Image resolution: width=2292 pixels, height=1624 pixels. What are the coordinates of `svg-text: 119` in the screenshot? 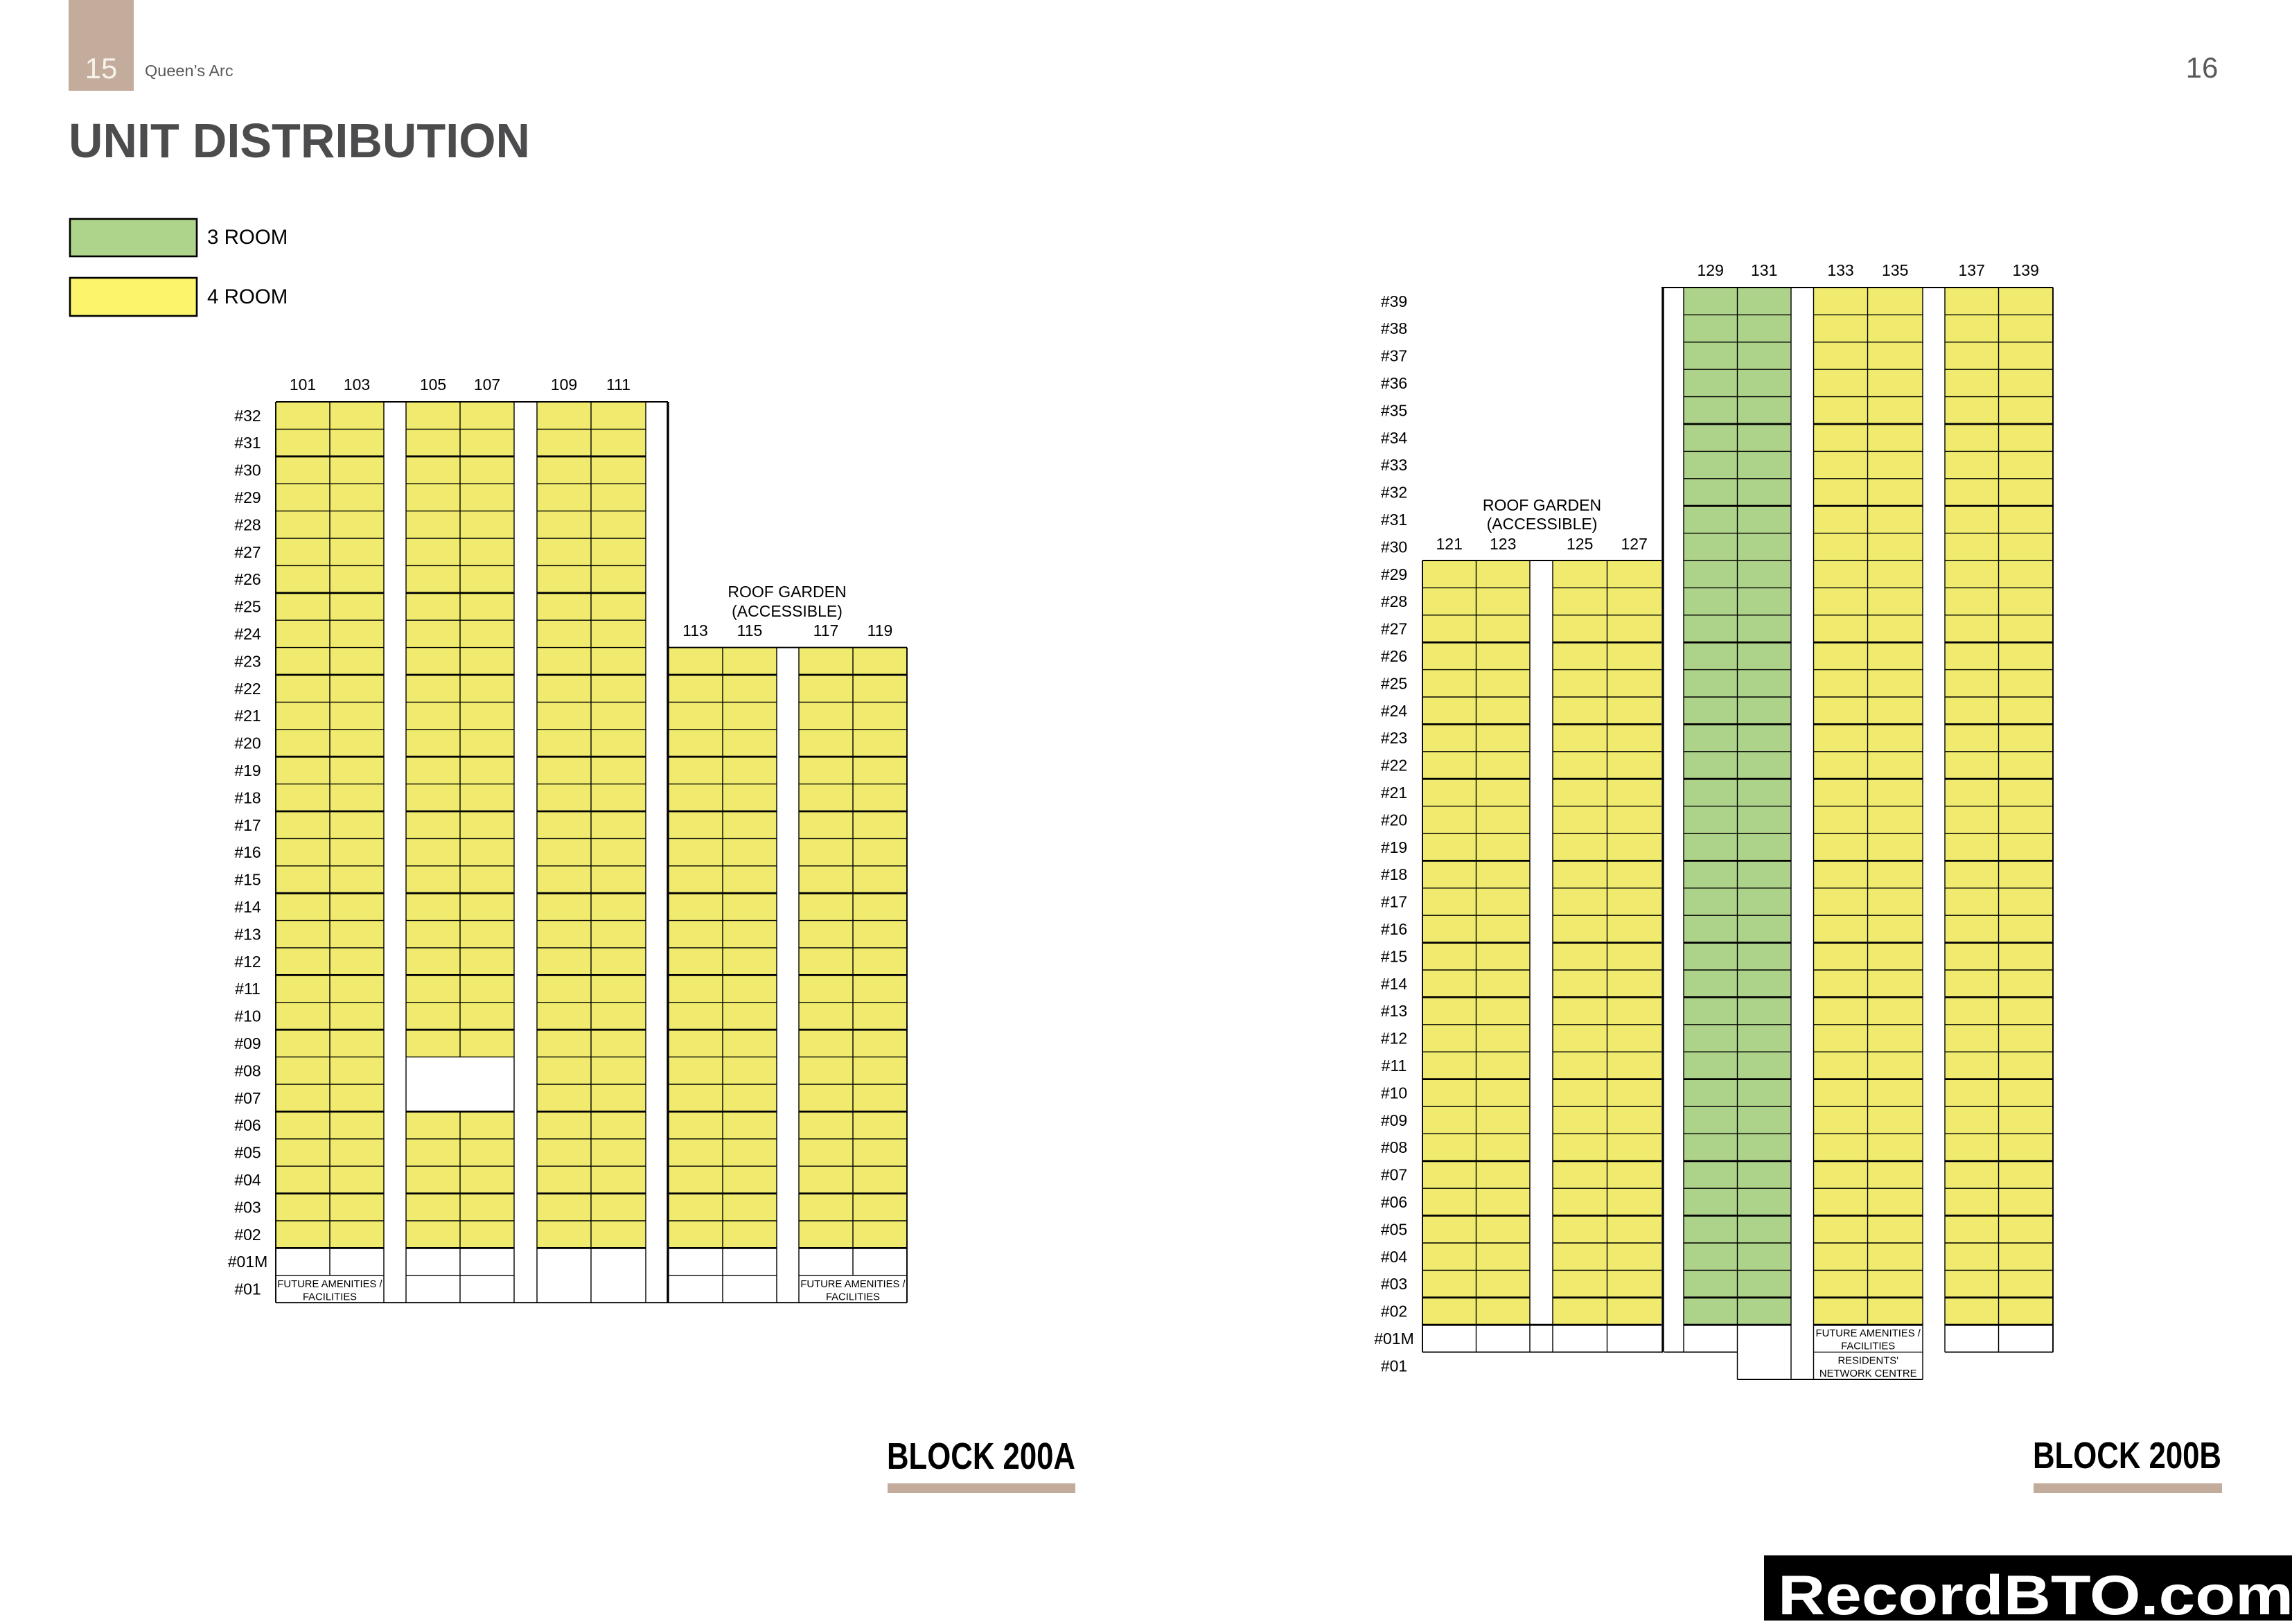 It's located at (880, 630).